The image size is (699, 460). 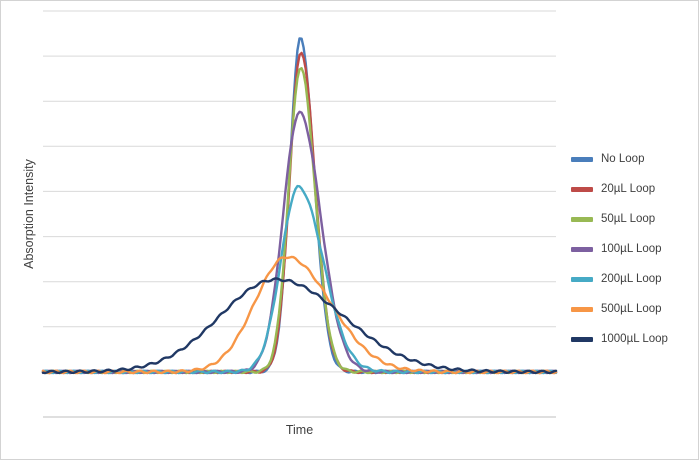 What do you see at coordinates (628, 219) in the screenshot?
I see `legend-label: 50µL Loop` at bounding box center [628, 219].